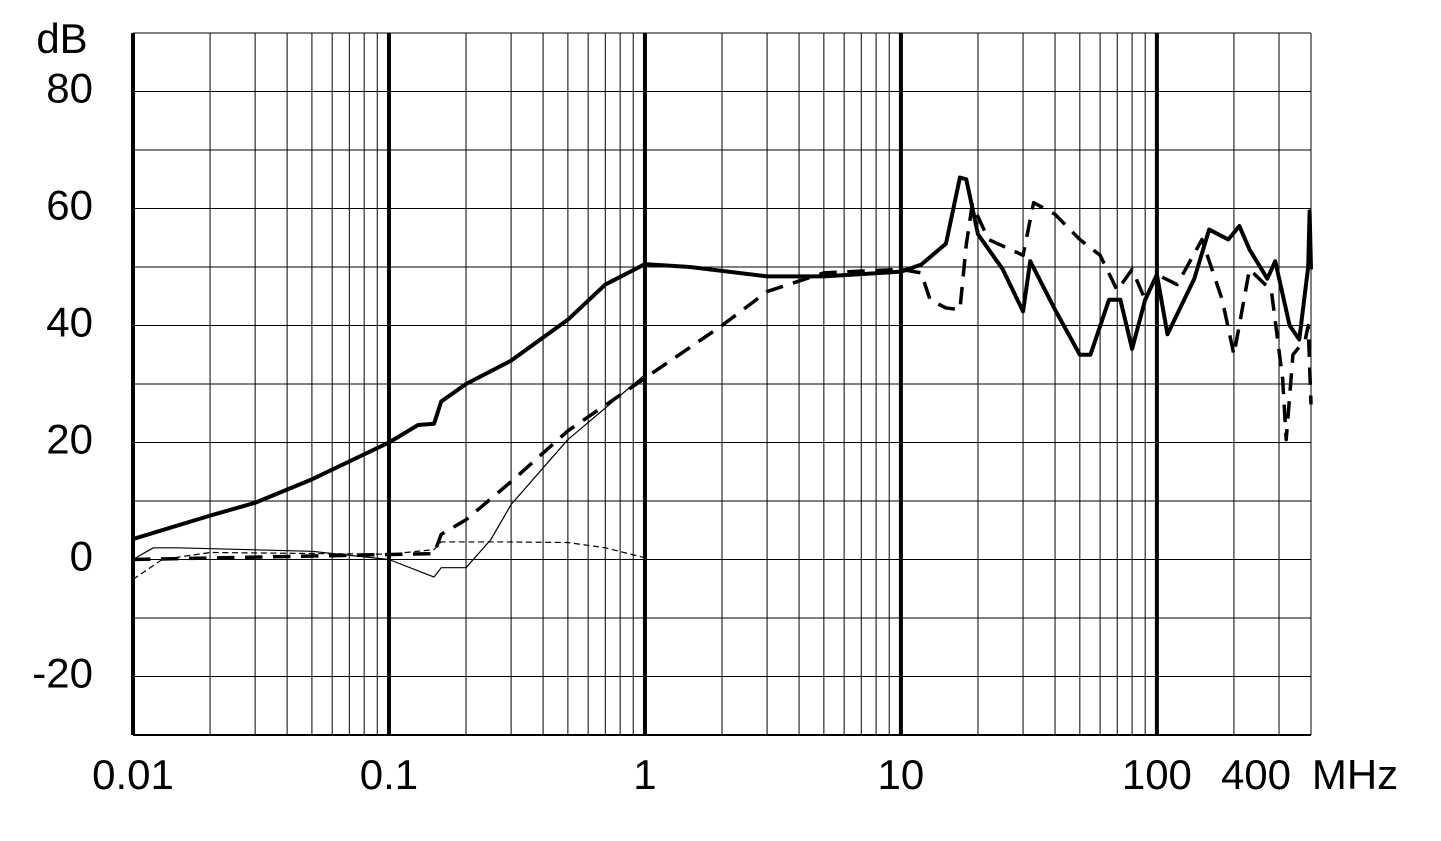  Describe the element at coordinates (133, 774) in the screenshot. I see `x-tick-label: 0.01` at that location.